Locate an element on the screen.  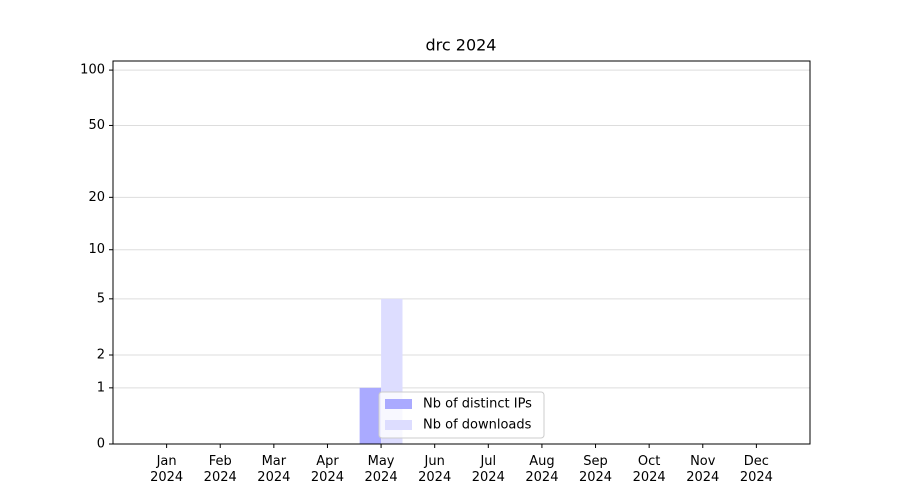
x-tick-label: May 2024 is located at coordinates (381, 469).